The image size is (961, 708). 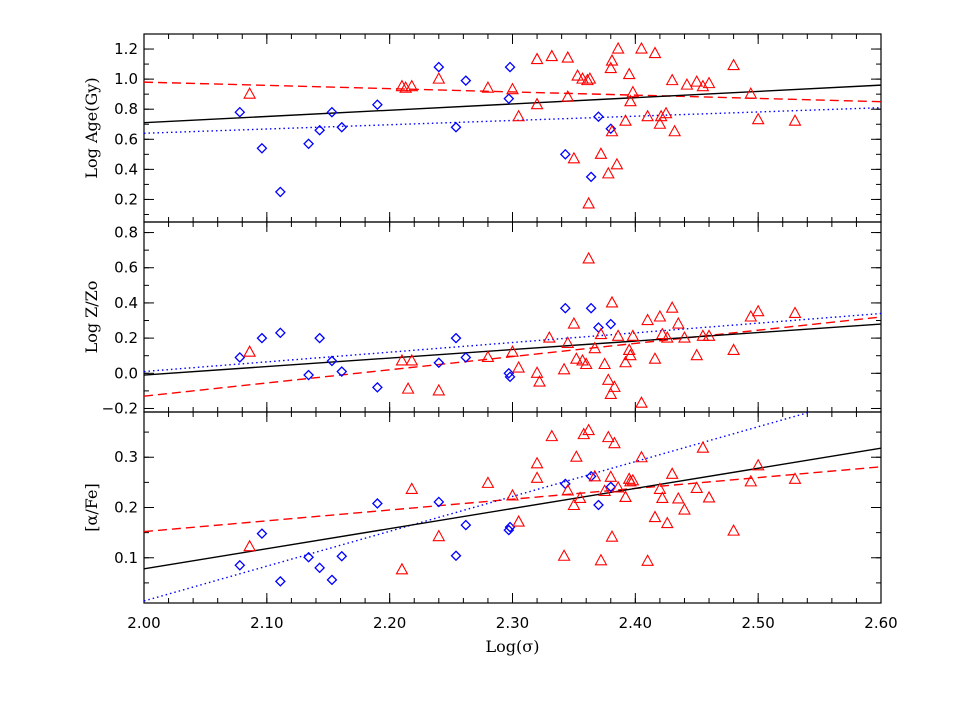 I want to click on y-tick-label: 0.3, so click(x=126, y=457).